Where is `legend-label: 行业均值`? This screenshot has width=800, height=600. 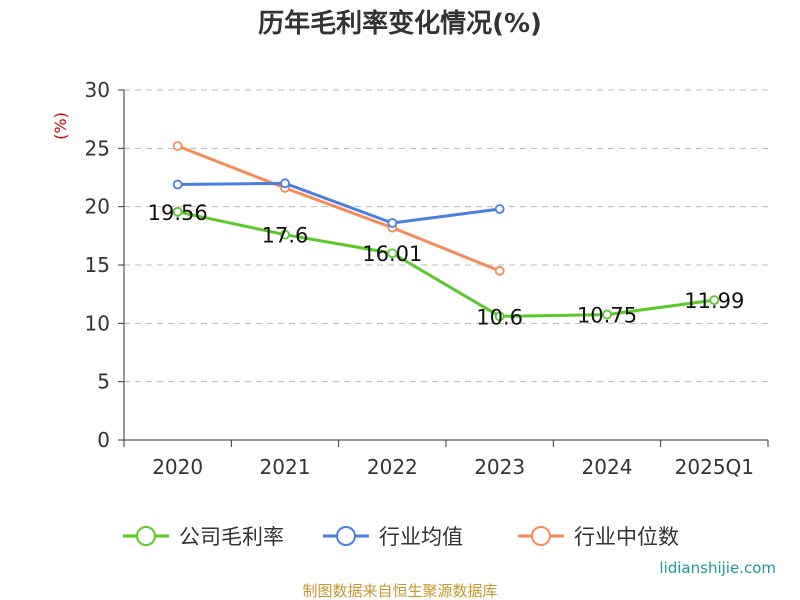
legend-label: 行业均值 is located at coordinates (421, 537).